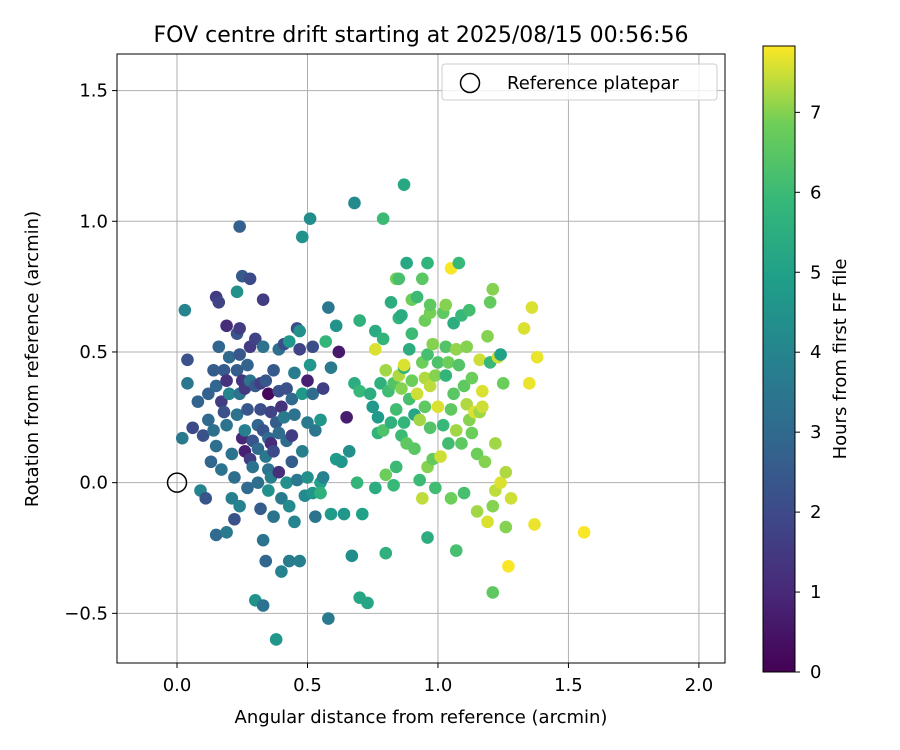  I want to click on y-tick-label: 0.5, so click(93, 352).